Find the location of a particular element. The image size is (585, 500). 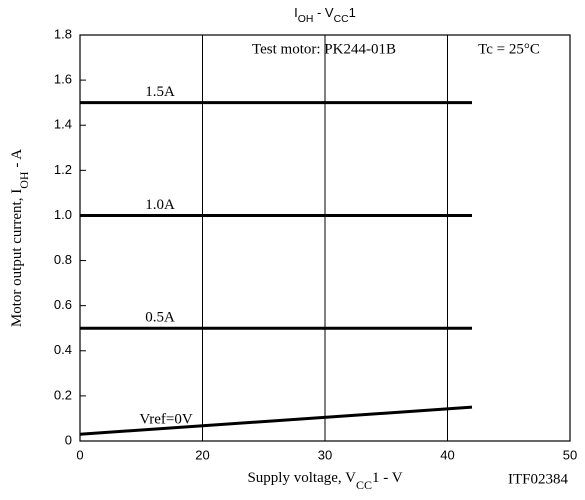

x-tick-label: 20 is located at coordinates (202, 454).